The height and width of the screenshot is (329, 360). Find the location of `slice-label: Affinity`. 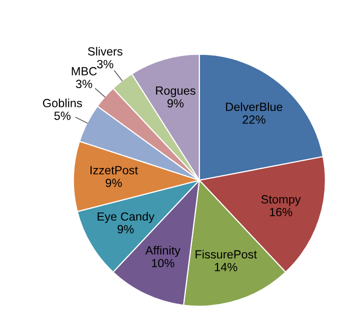

slice-label: Affinity is located at coordinates (162, 251).